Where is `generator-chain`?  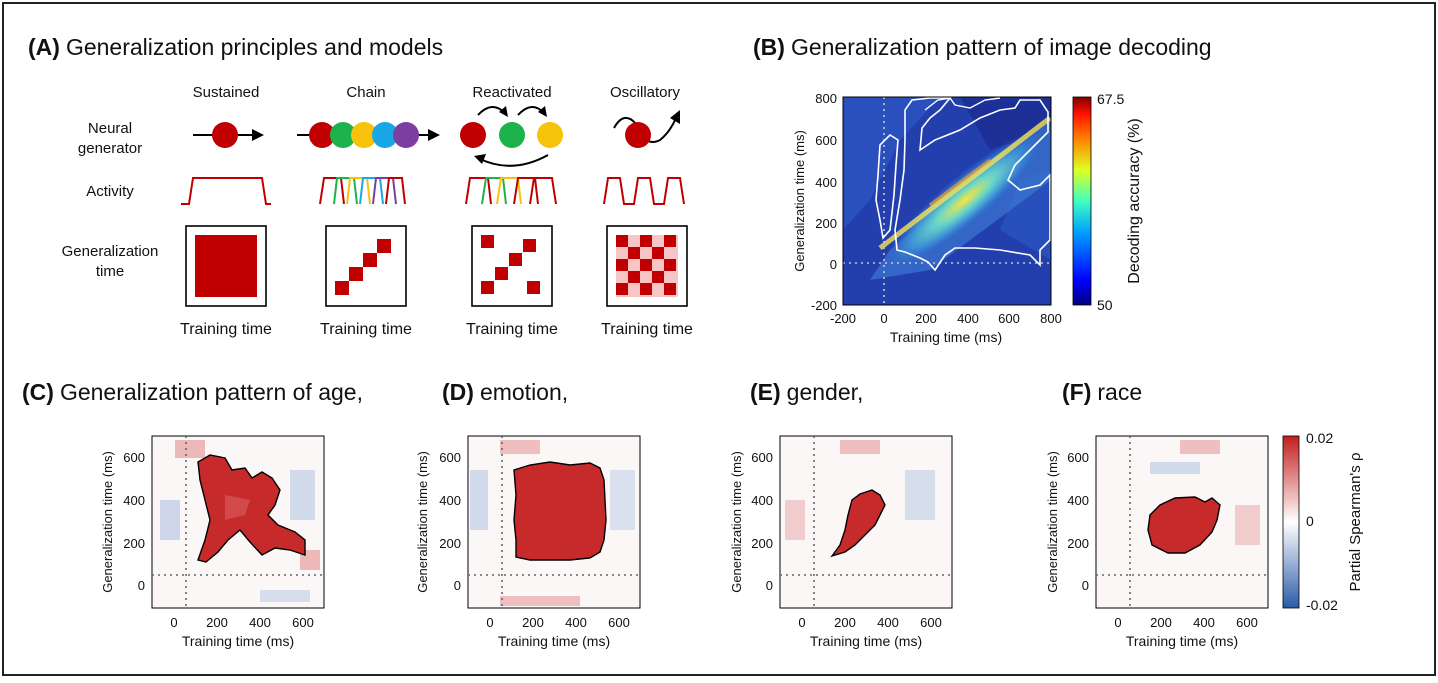 generator-chain is located at coordinates (368, 135).